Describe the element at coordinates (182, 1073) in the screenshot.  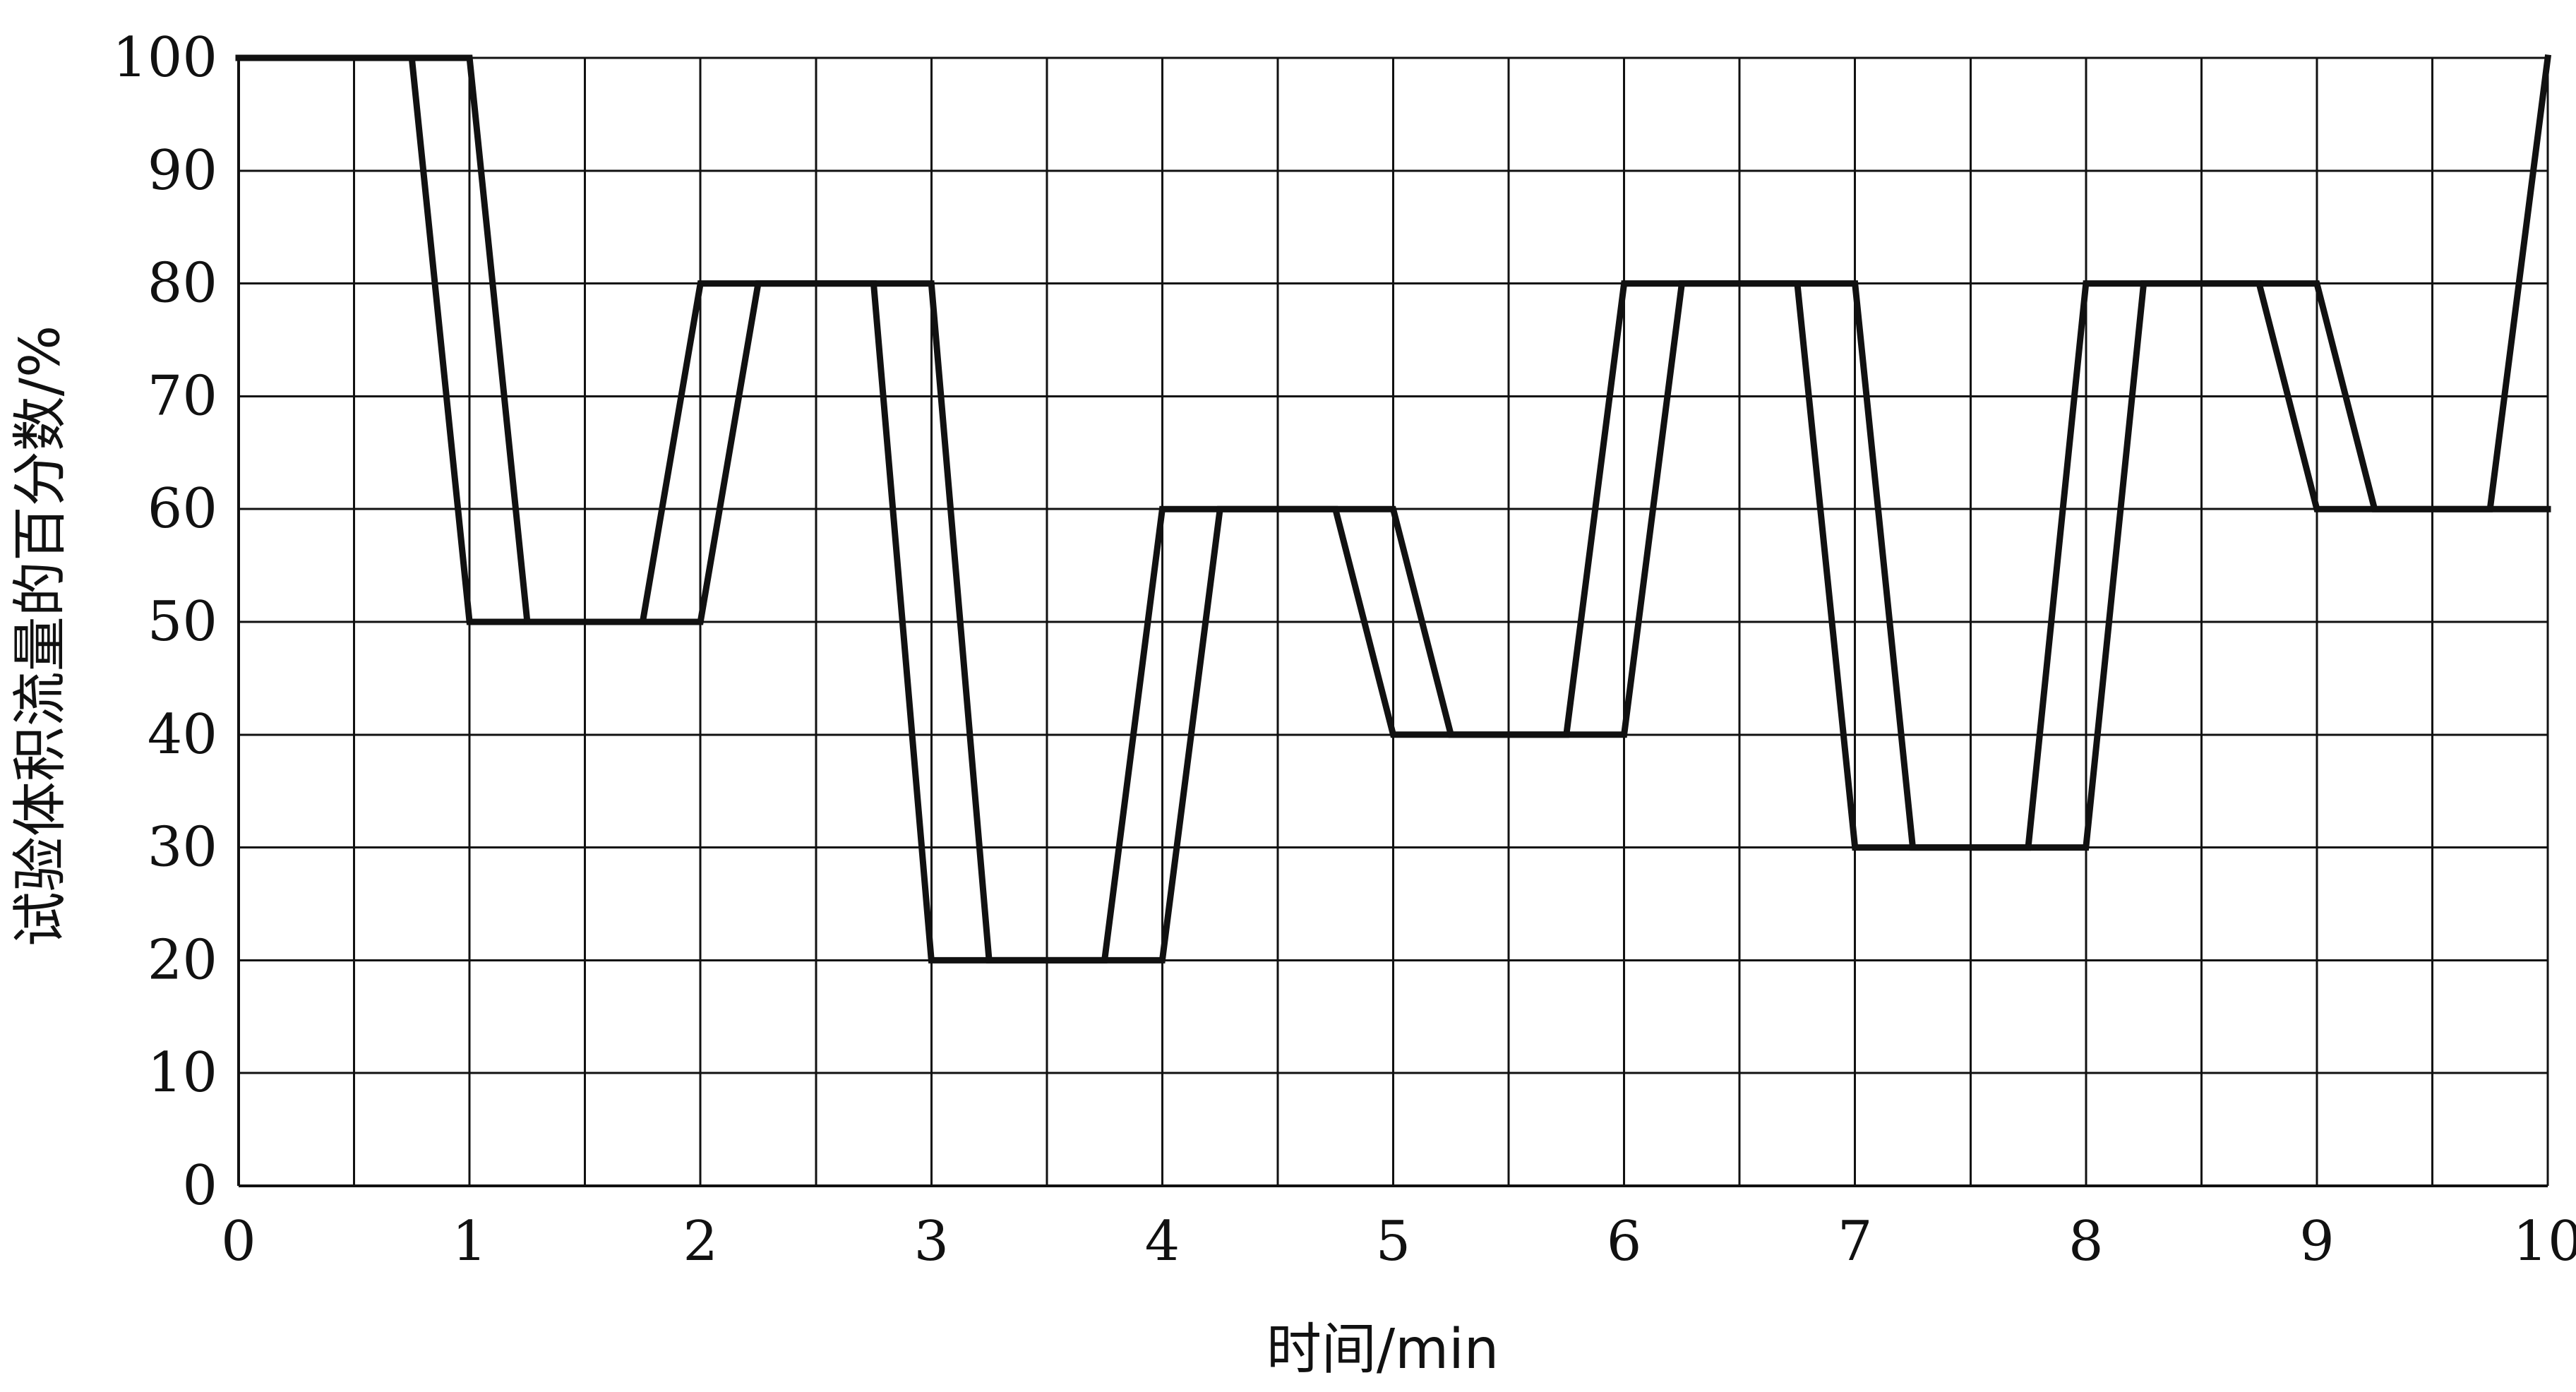
I see `y-tick-label: 10` at that location.